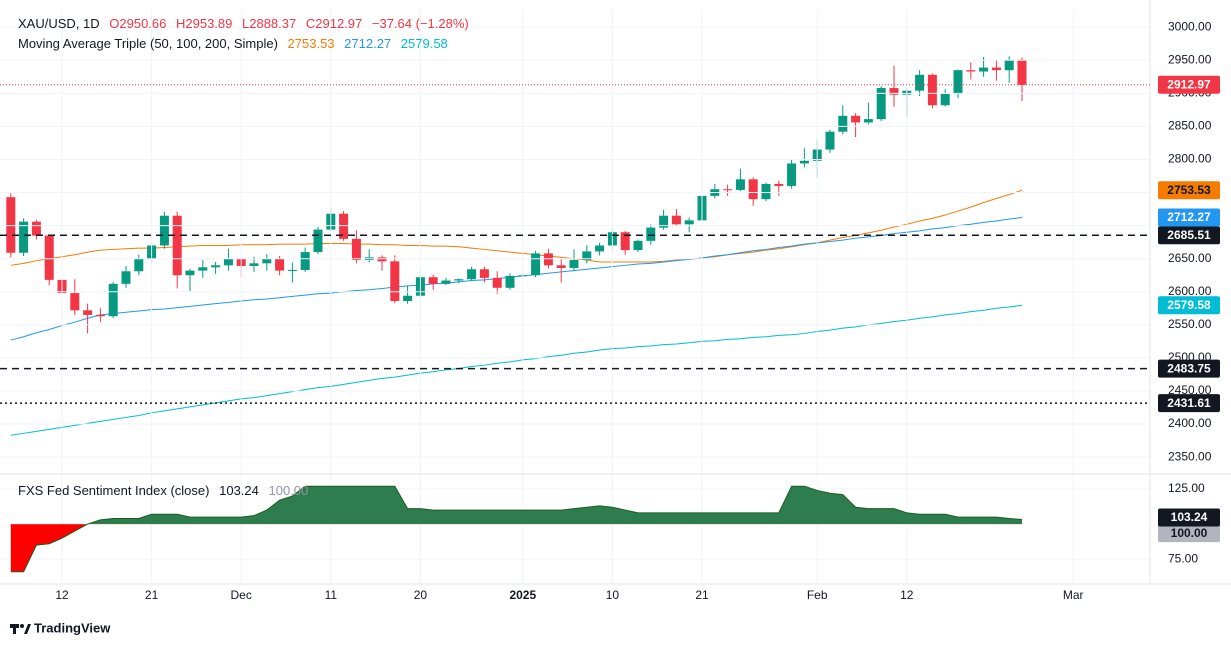 The image size is (1231, 647). Describe the element at coordinates (138, 23) in the screenshot. I see `open-label: O2950.66` at that location.